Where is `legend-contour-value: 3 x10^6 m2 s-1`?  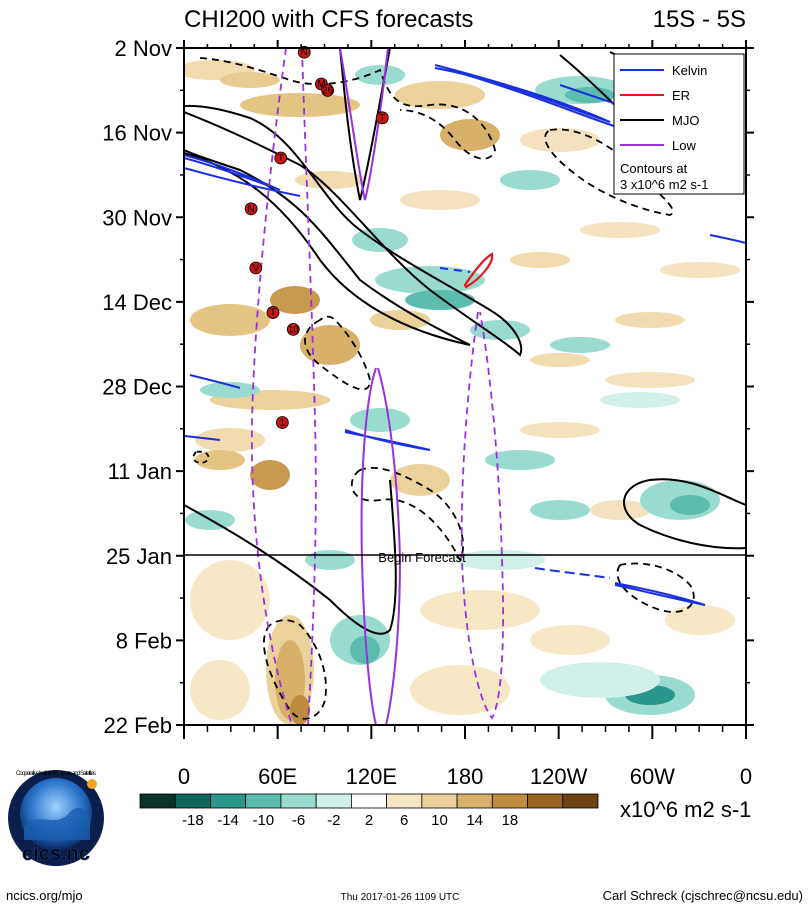 legend-contour-value: 3 x10^6 m2 s-1 is located at coordinates (664, 184).